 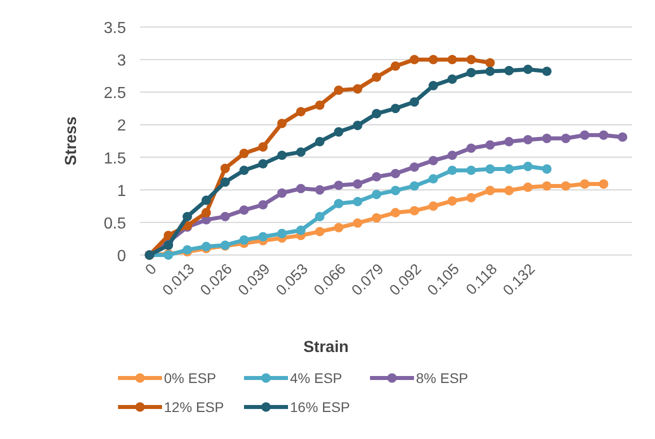 I want to click on legend-label: 16% ESP, so click(x=320, y=407).